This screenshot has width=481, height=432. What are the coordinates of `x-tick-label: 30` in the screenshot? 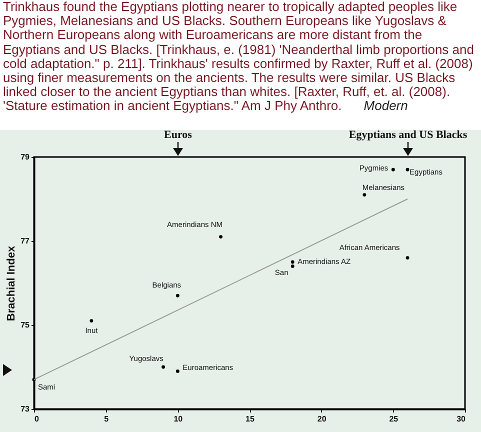 It's located at (461, 419).